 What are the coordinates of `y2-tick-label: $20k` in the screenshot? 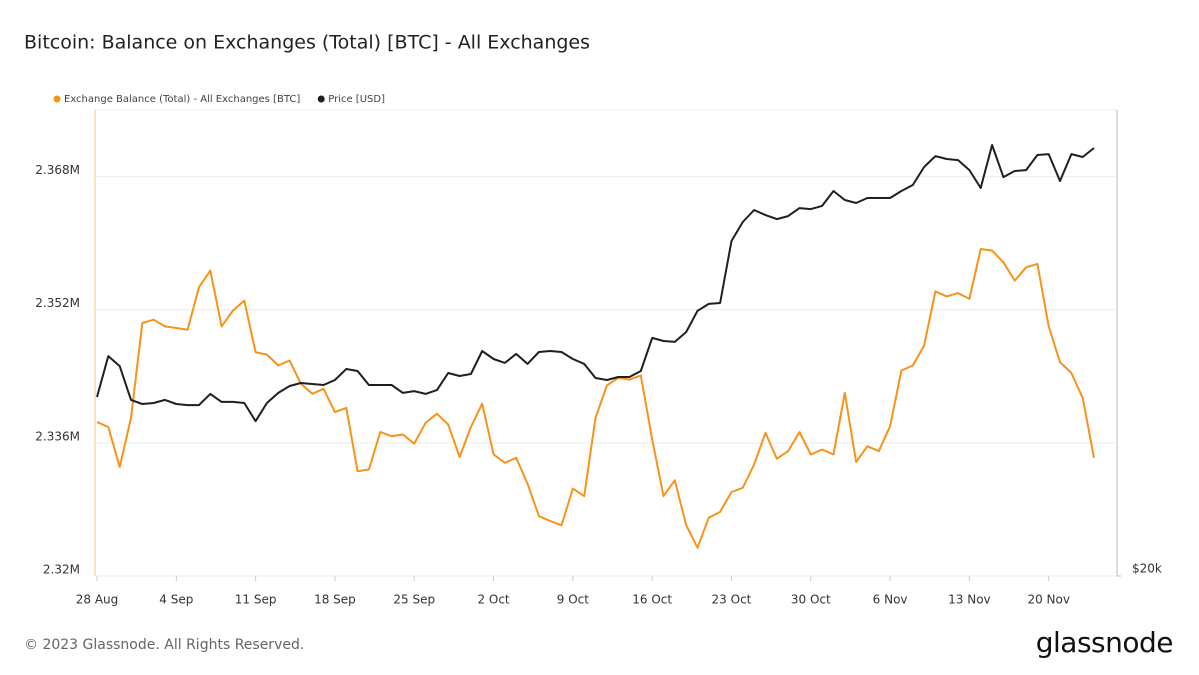 It's located at (1147, 569).